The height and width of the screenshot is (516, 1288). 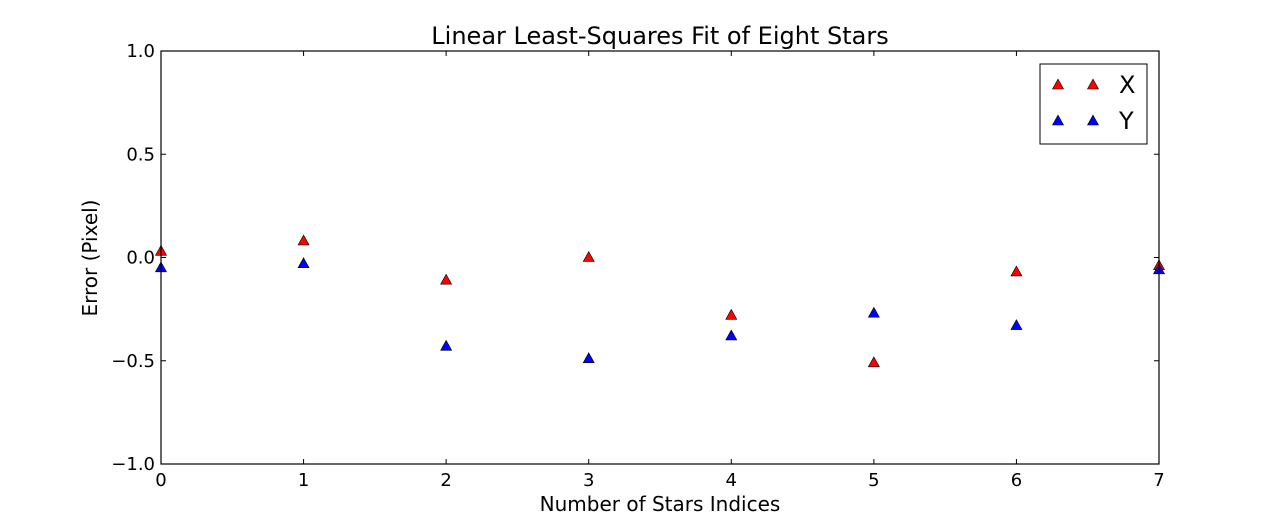 I want to click on y-tick-label: −0.5, so click(x=133, y=361).